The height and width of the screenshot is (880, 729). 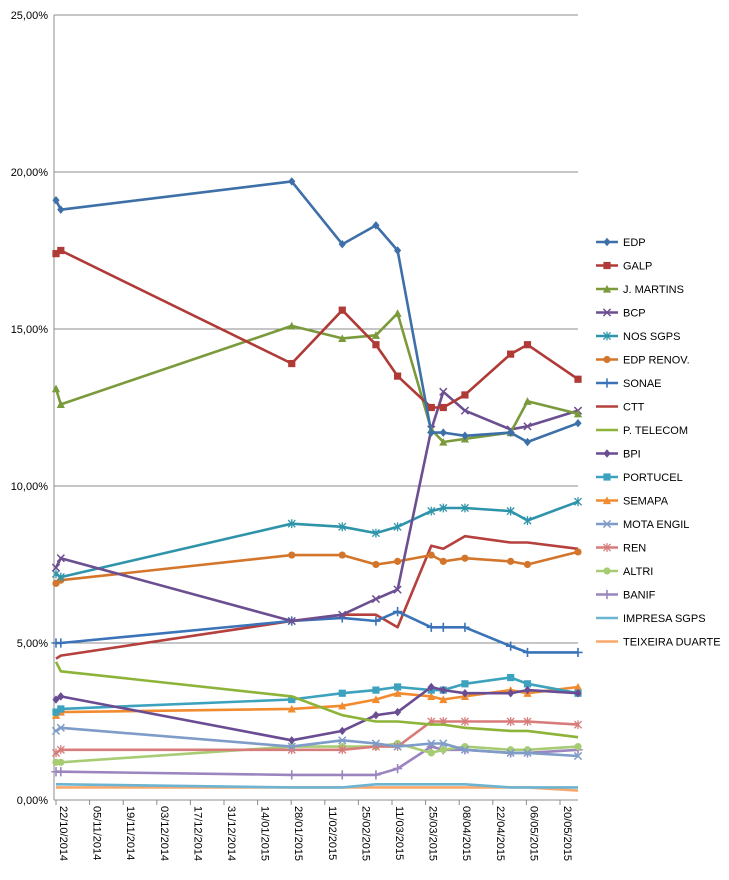 What do you see at coordinates (32, 801) in the screenshot?
I see `y-tick-label: 0,00%` at bounding box center [32, 801].